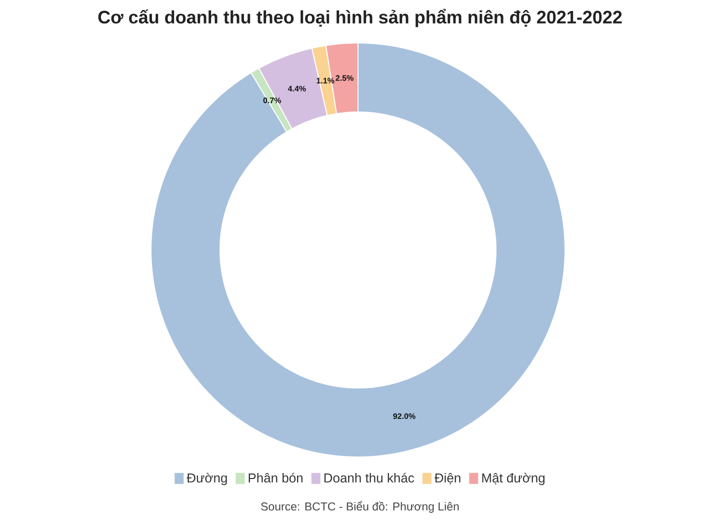 This screenshot has width=720, height=524. Describe the element at coordinates (297, 89) in the screenshot. I see `data-label: 4.4%` at that location.